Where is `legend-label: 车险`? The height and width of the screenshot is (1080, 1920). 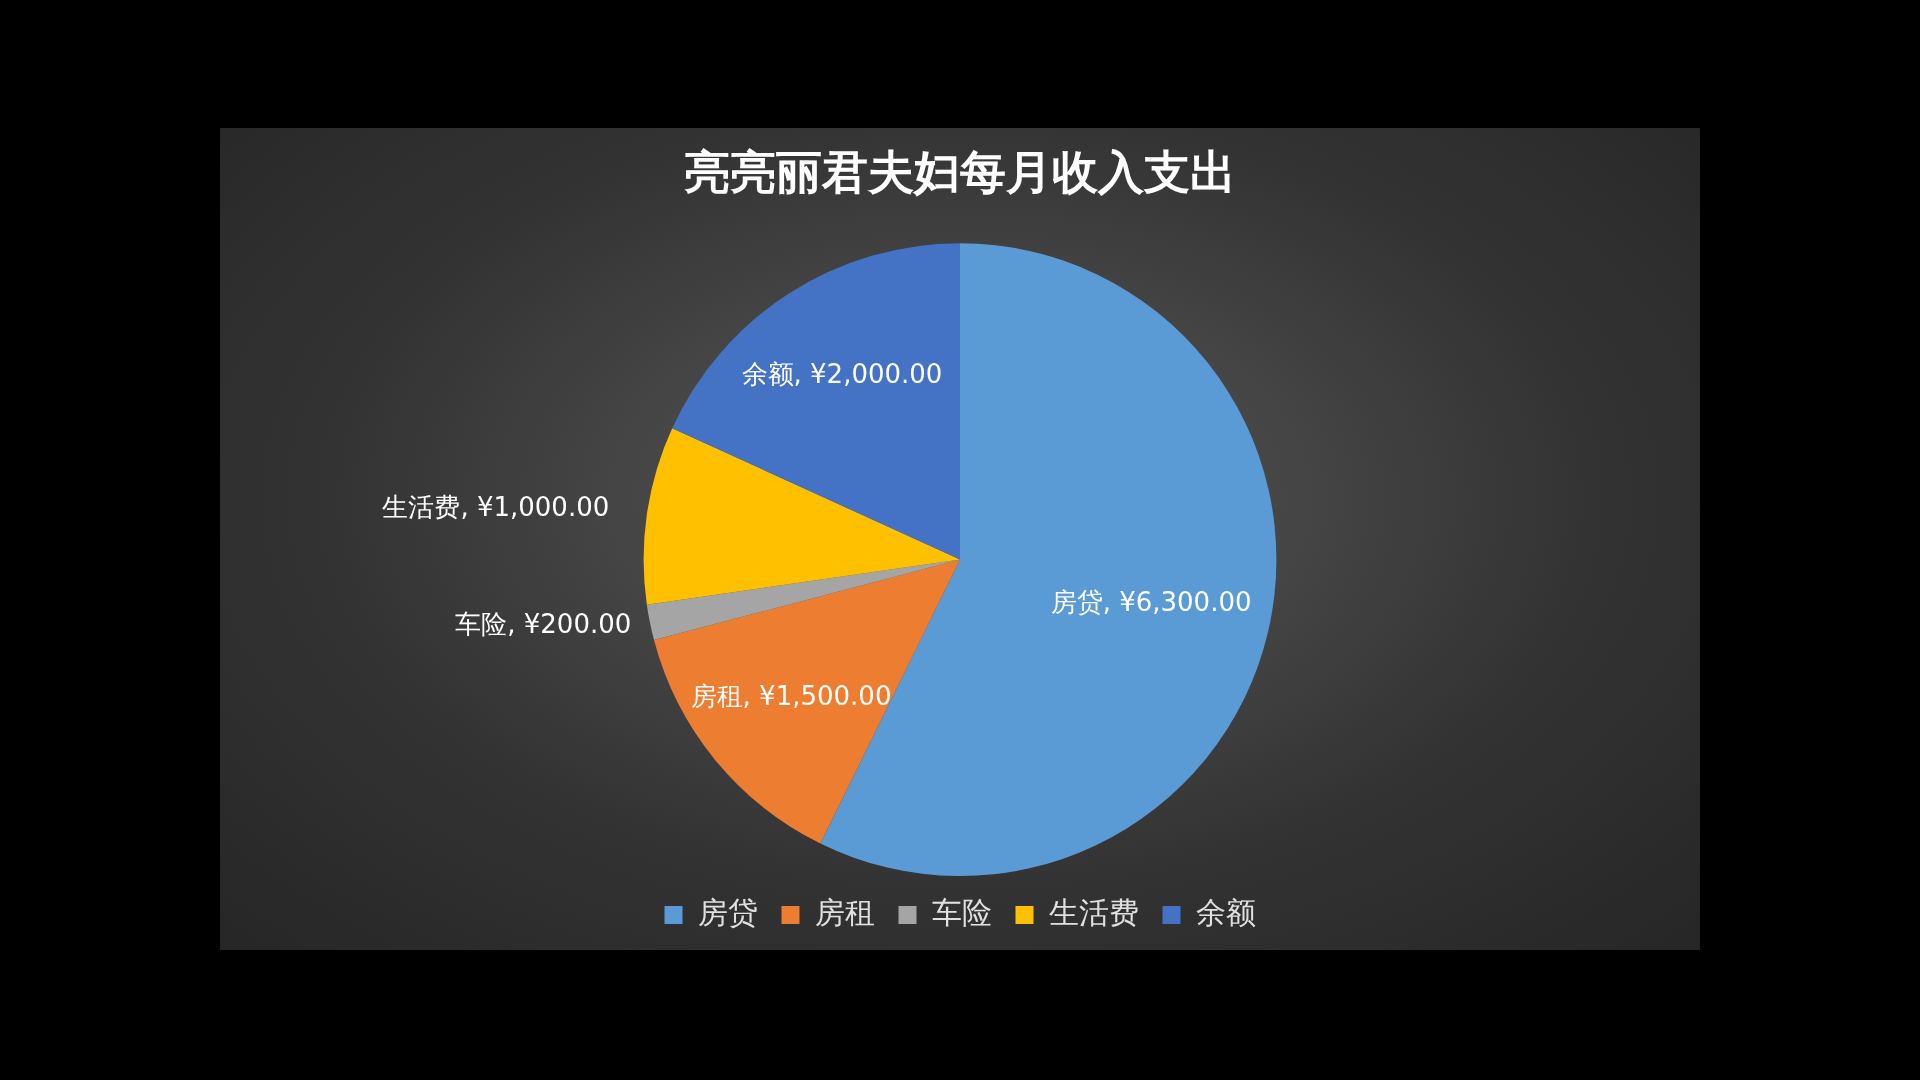 legend-label: 车险 is located at coordinates (961, 912).